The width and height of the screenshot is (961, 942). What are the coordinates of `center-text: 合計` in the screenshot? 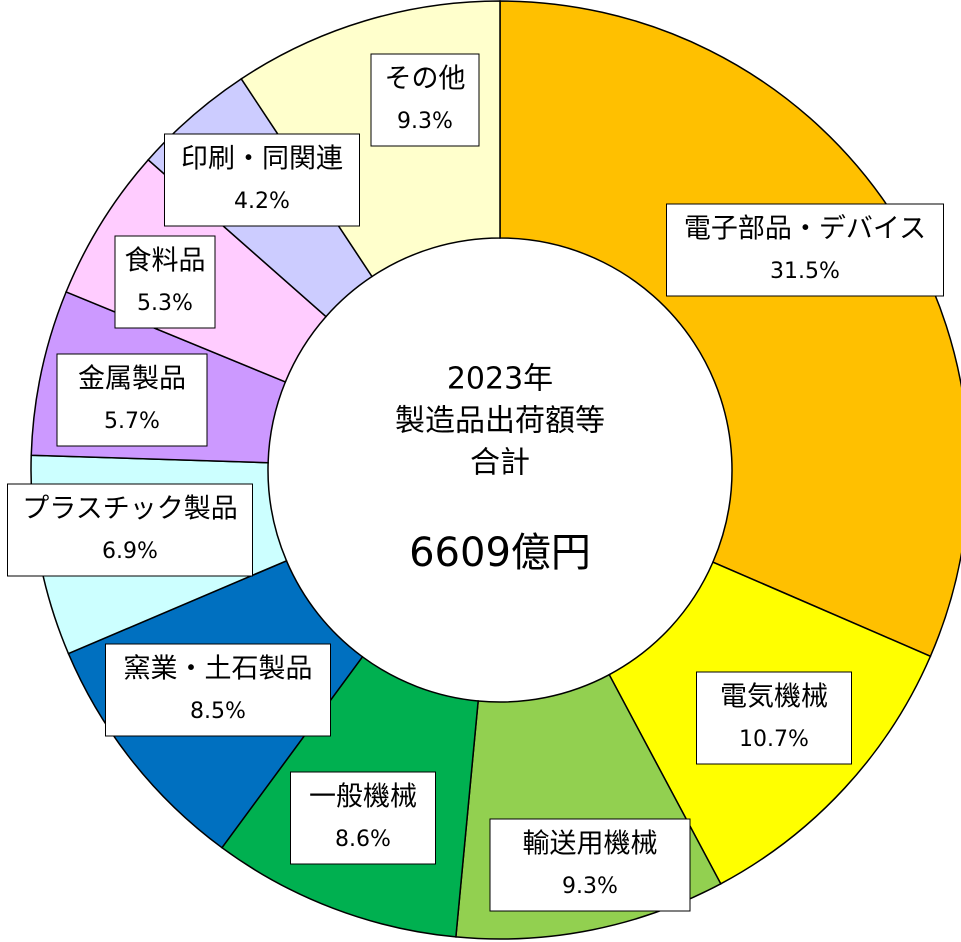 It's located at (500, 463).